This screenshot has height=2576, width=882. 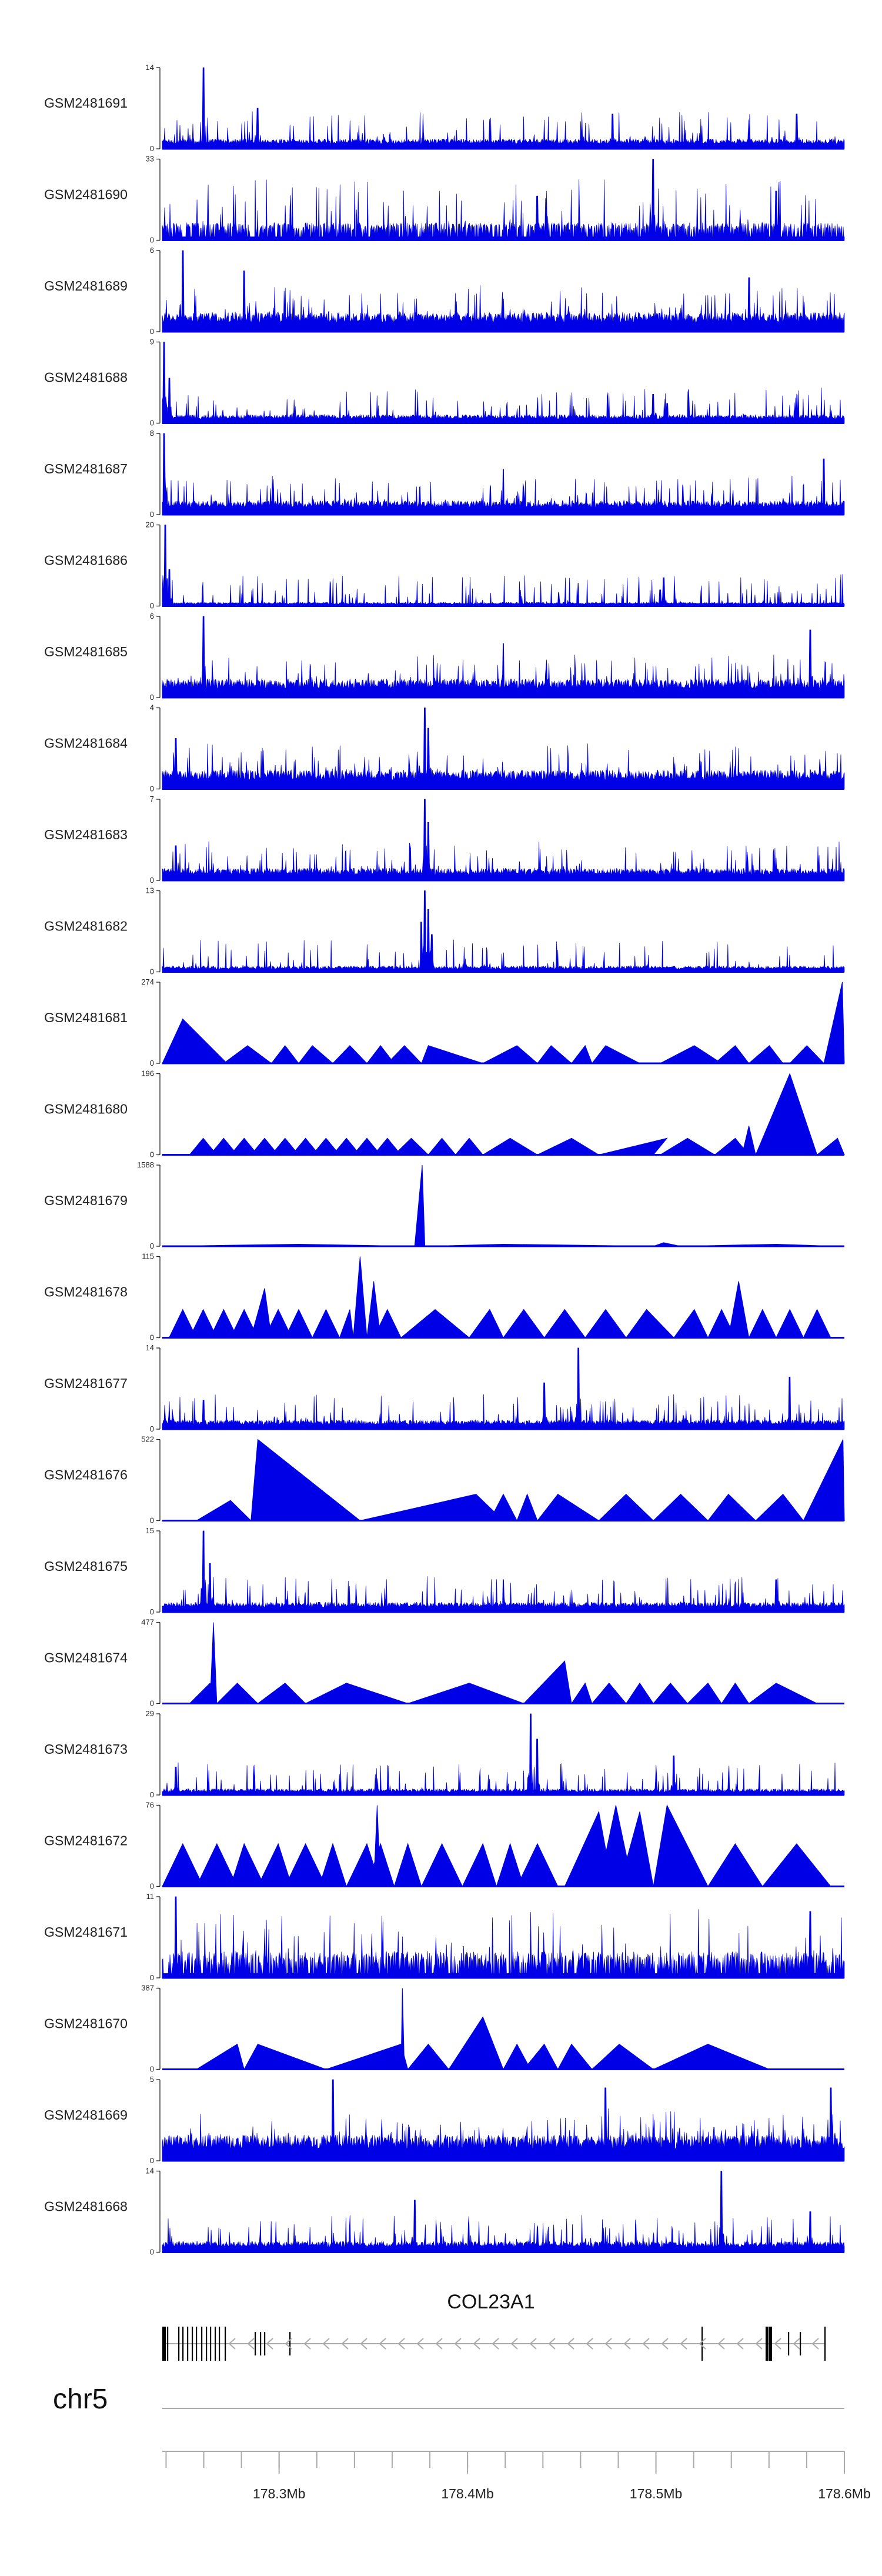 I want to click on track-label: GSM2481690, so click(x=86, y=194).